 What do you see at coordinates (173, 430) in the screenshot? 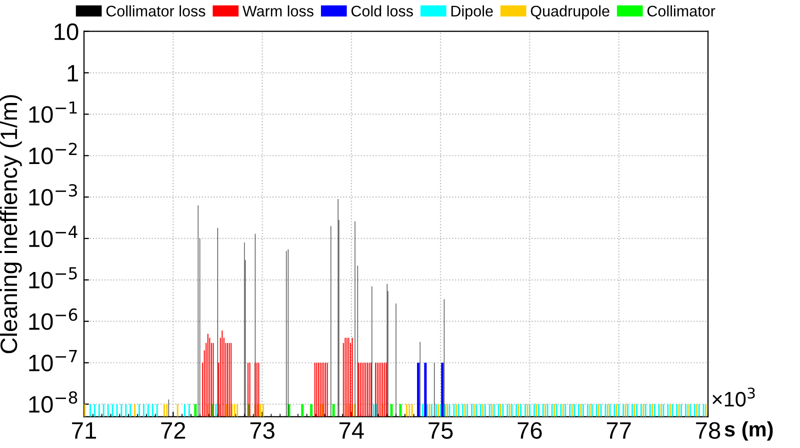
I see `x-tick-label: 72` at bounding box center [173, 430].